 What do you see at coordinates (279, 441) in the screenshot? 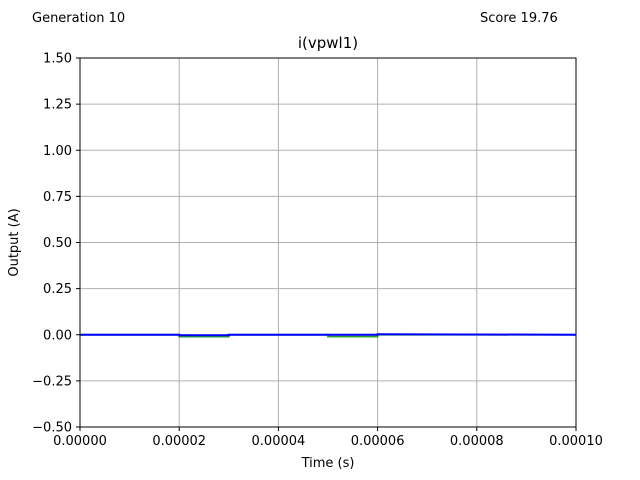
I see `x-tick-label: 0.00004` at bounding box center [279, 441].